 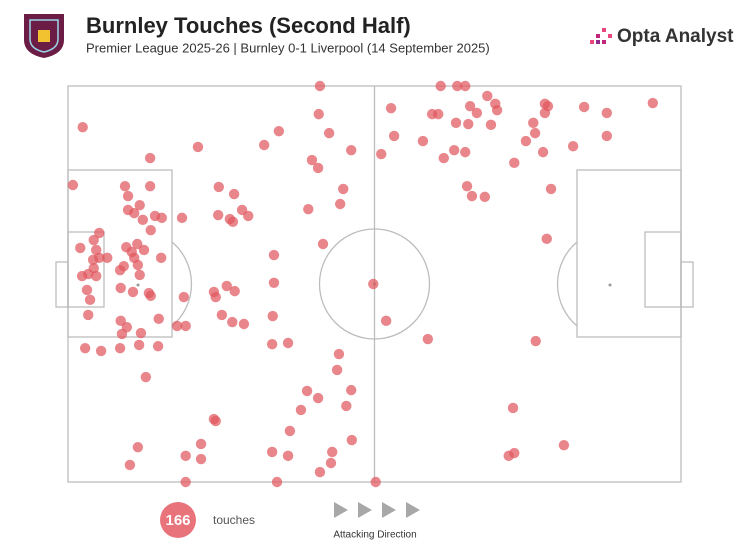 I want to click on brand-logo, so click(x=601, y=36).